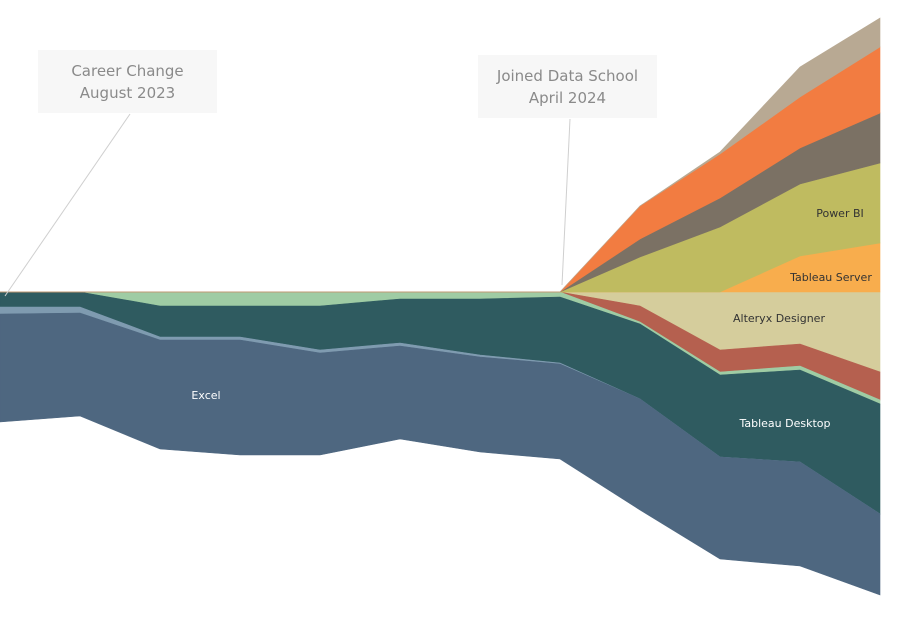  Describe the element at coordinates (566, 202) in the screenshot. I see `annotation-leader-data-school` at that location.